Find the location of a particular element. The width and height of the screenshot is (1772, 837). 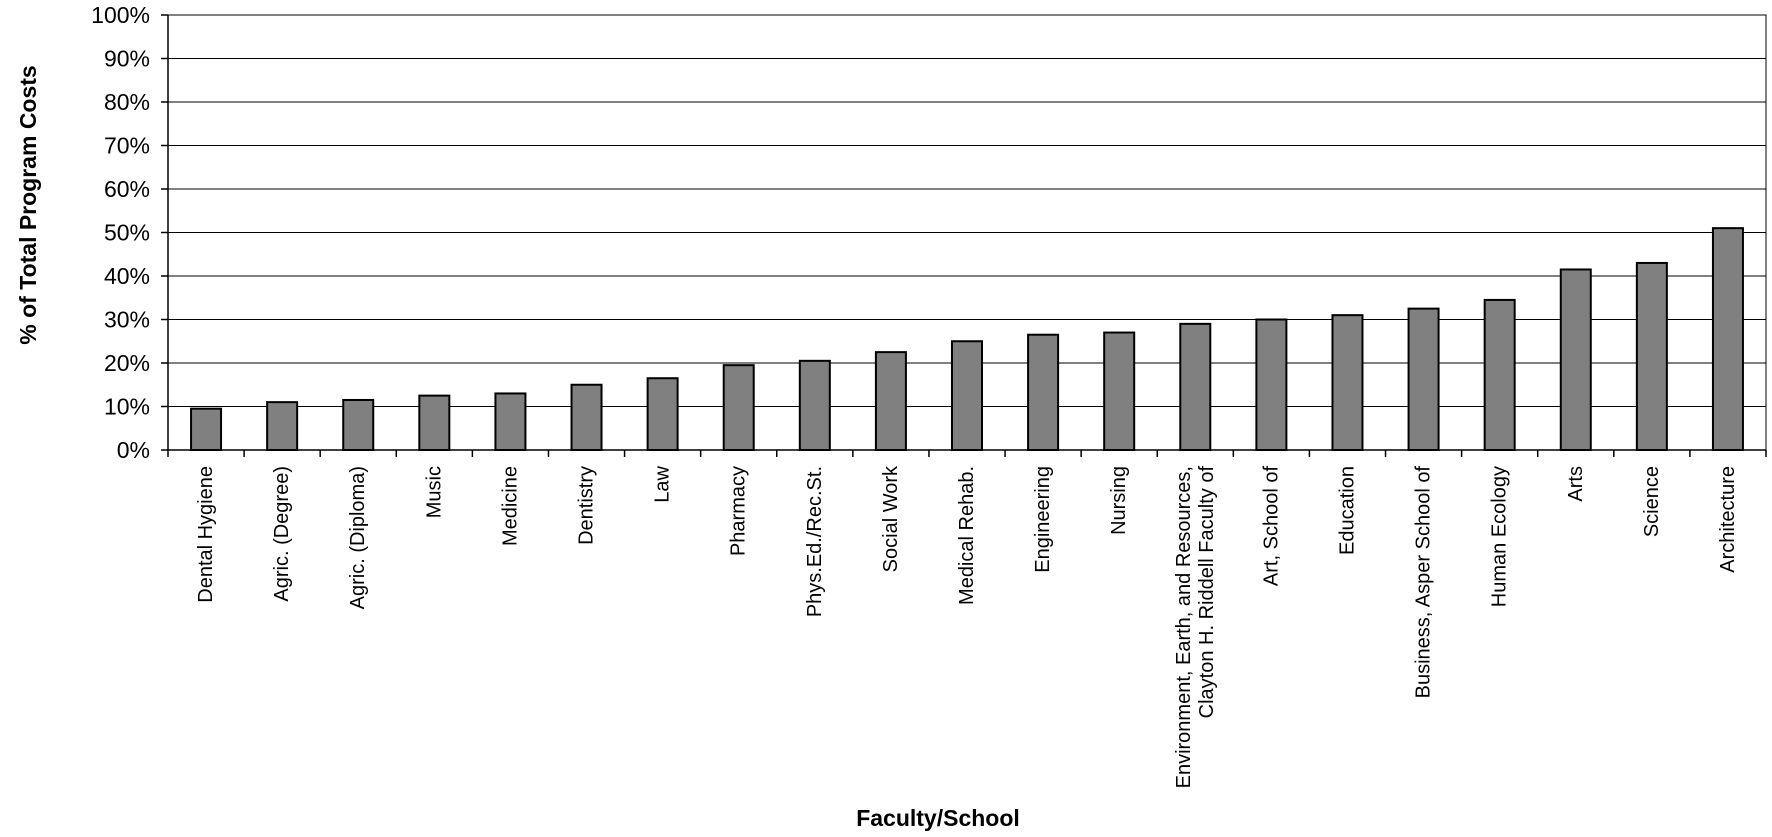

x-tick-label: Dentistry is located at coordinates (587, 505).